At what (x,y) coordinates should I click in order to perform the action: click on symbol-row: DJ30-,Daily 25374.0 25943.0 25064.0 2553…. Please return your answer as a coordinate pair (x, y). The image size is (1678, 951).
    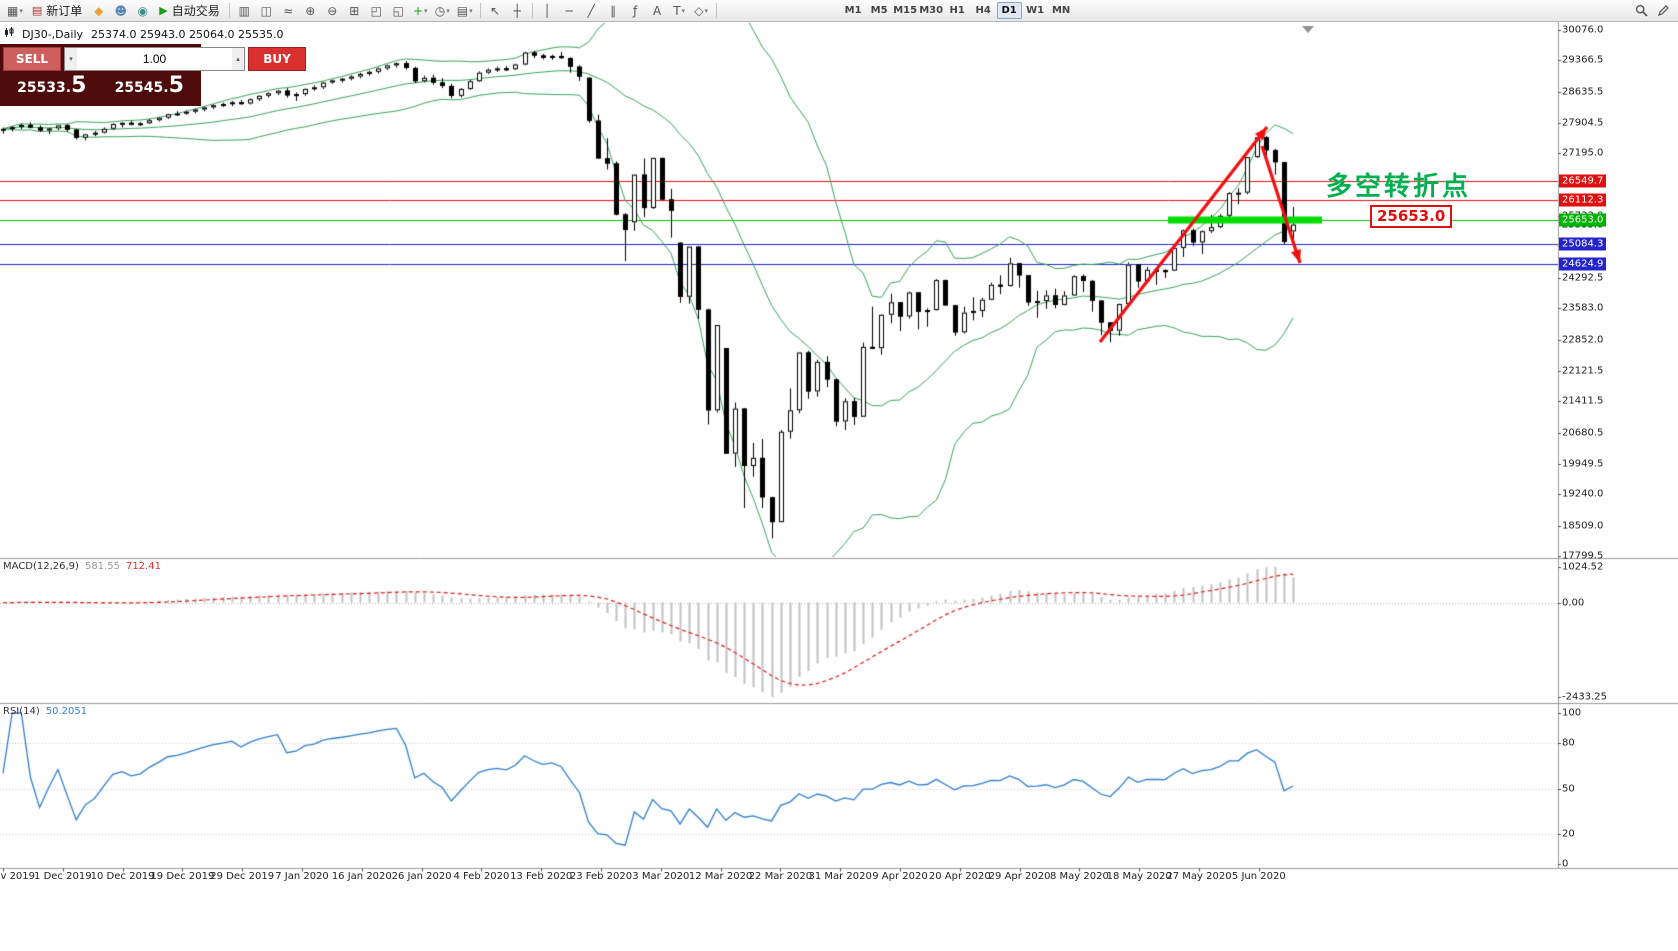
    Looking at the image, I should click on (143, 34).